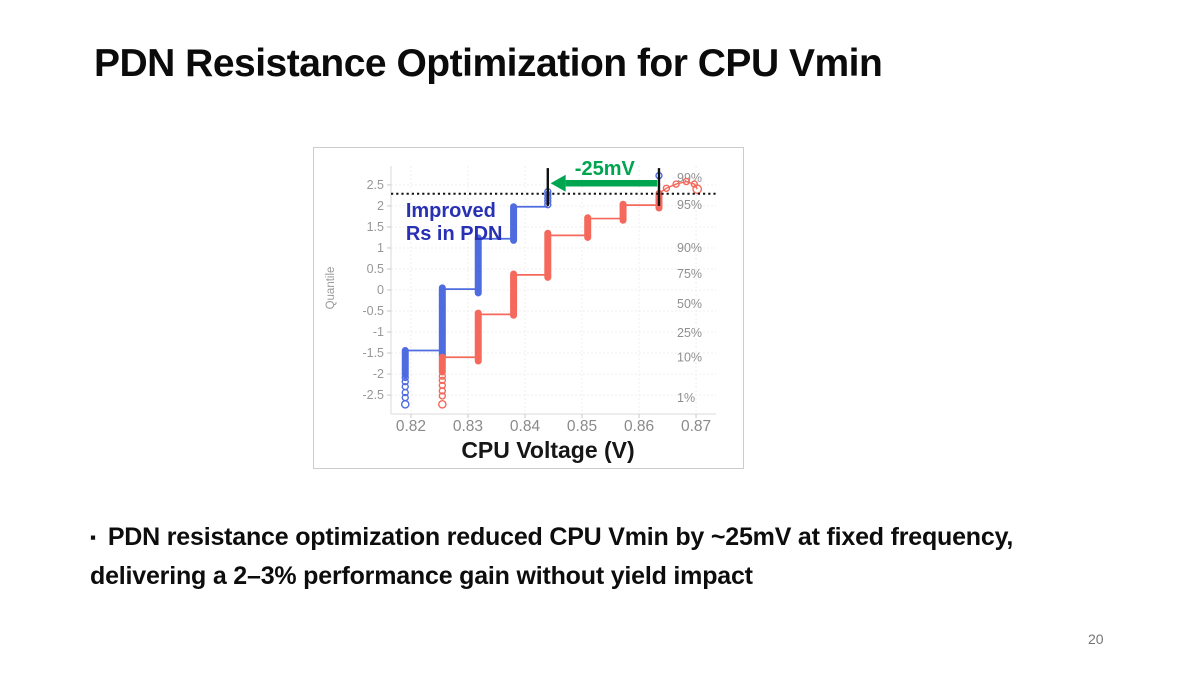 The width and height of the screenshot is (1200, 675). What do you see at coordinates (689, 274) in the screenshot?
I see `svg-text: 75%` at bounding box center [689, 274].